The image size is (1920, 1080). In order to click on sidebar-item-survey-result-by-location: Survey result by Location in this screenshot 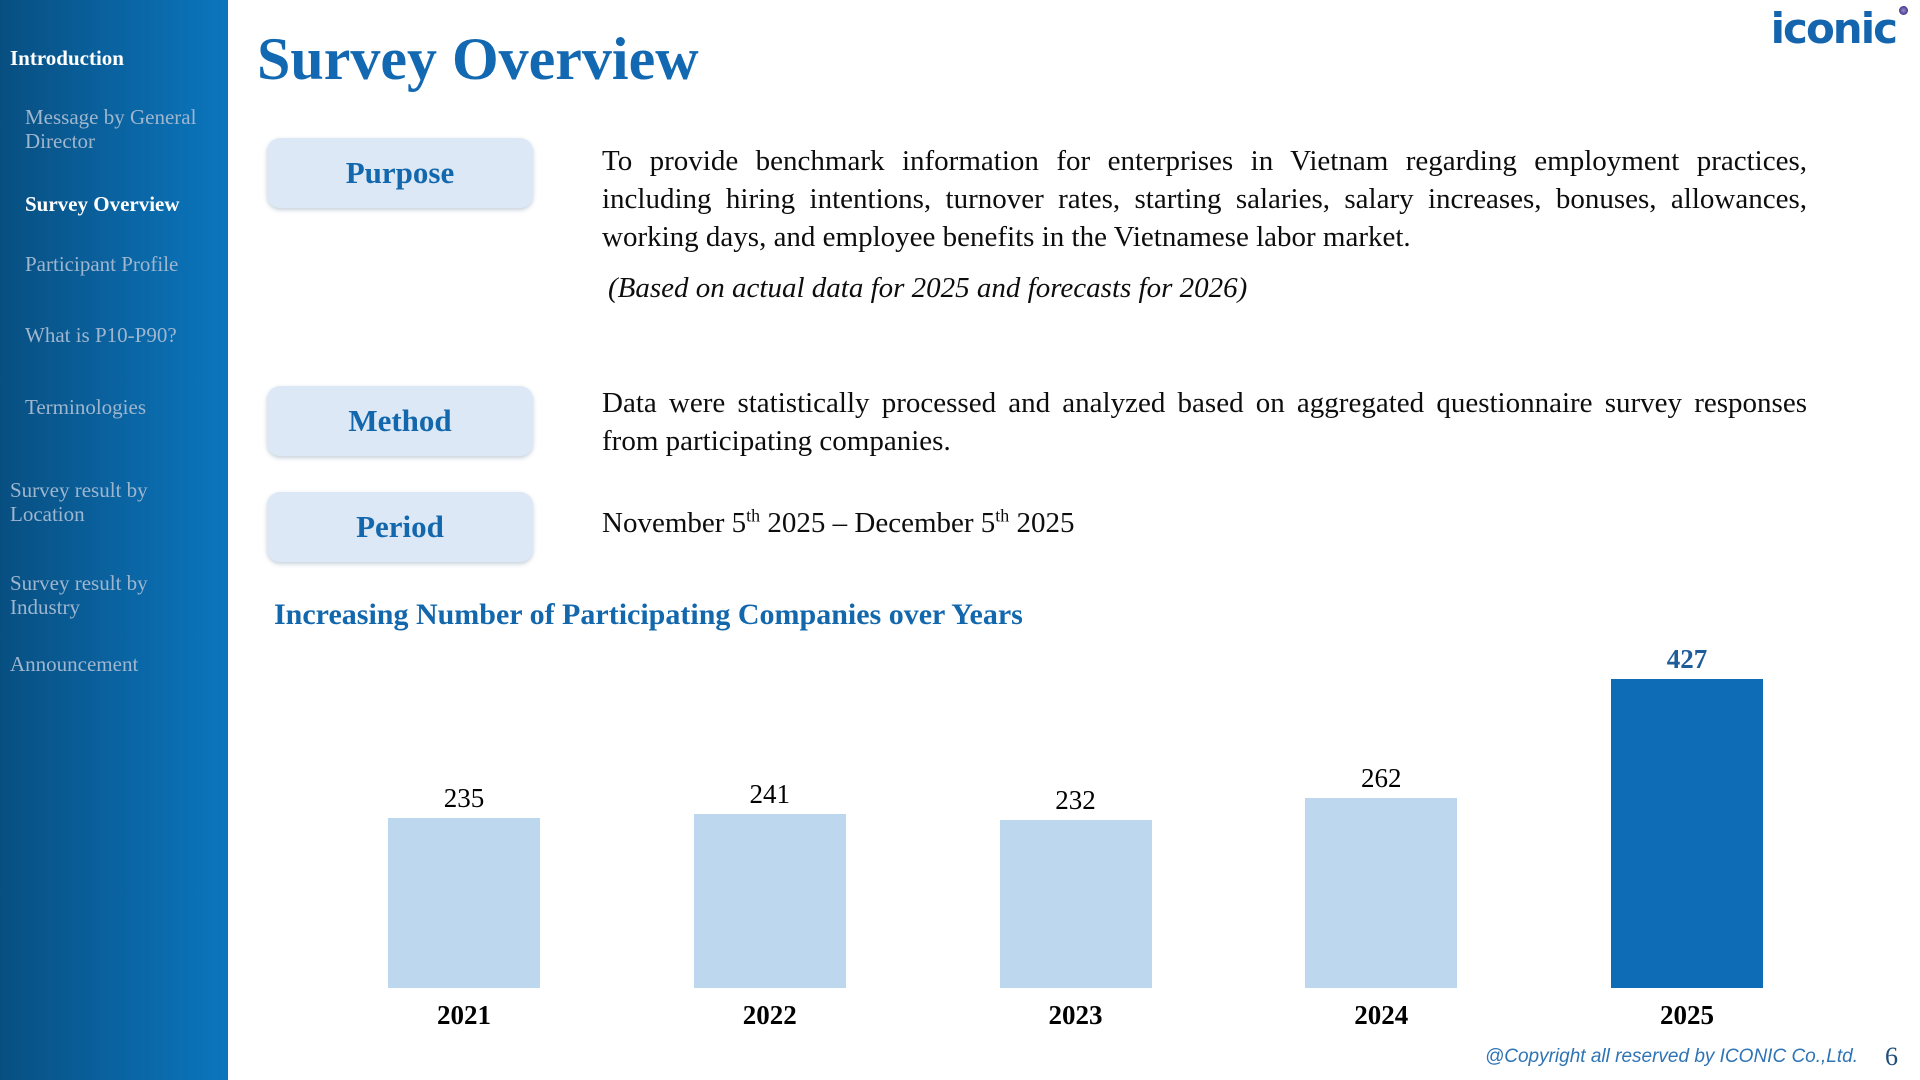, I will do `click(79, 502)`.